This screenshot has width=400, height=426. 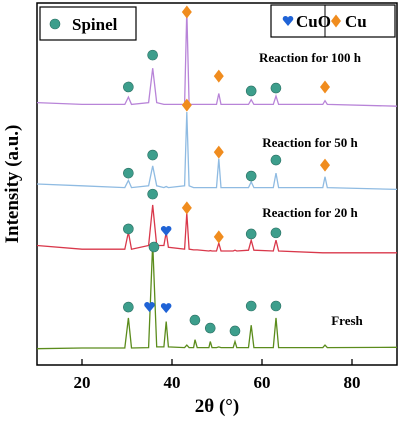 What do you see at coordinates (310, 212) in the screenshot?
I see `series-label: Reaction for 20 h` at bounding box center [310, 212].